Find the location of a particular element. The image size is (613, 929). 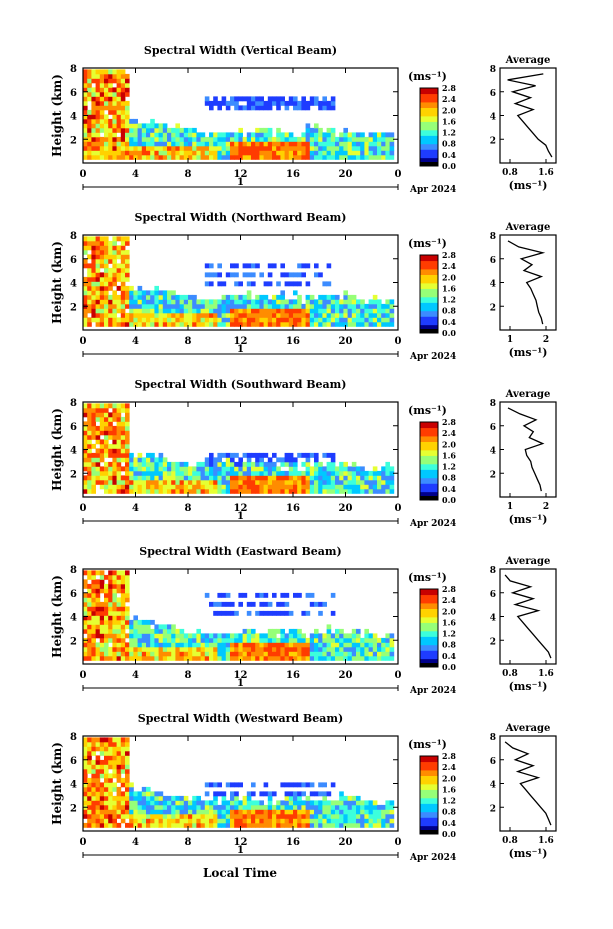

average-y-tick-label: 2 is located at coordinates (493, 308).